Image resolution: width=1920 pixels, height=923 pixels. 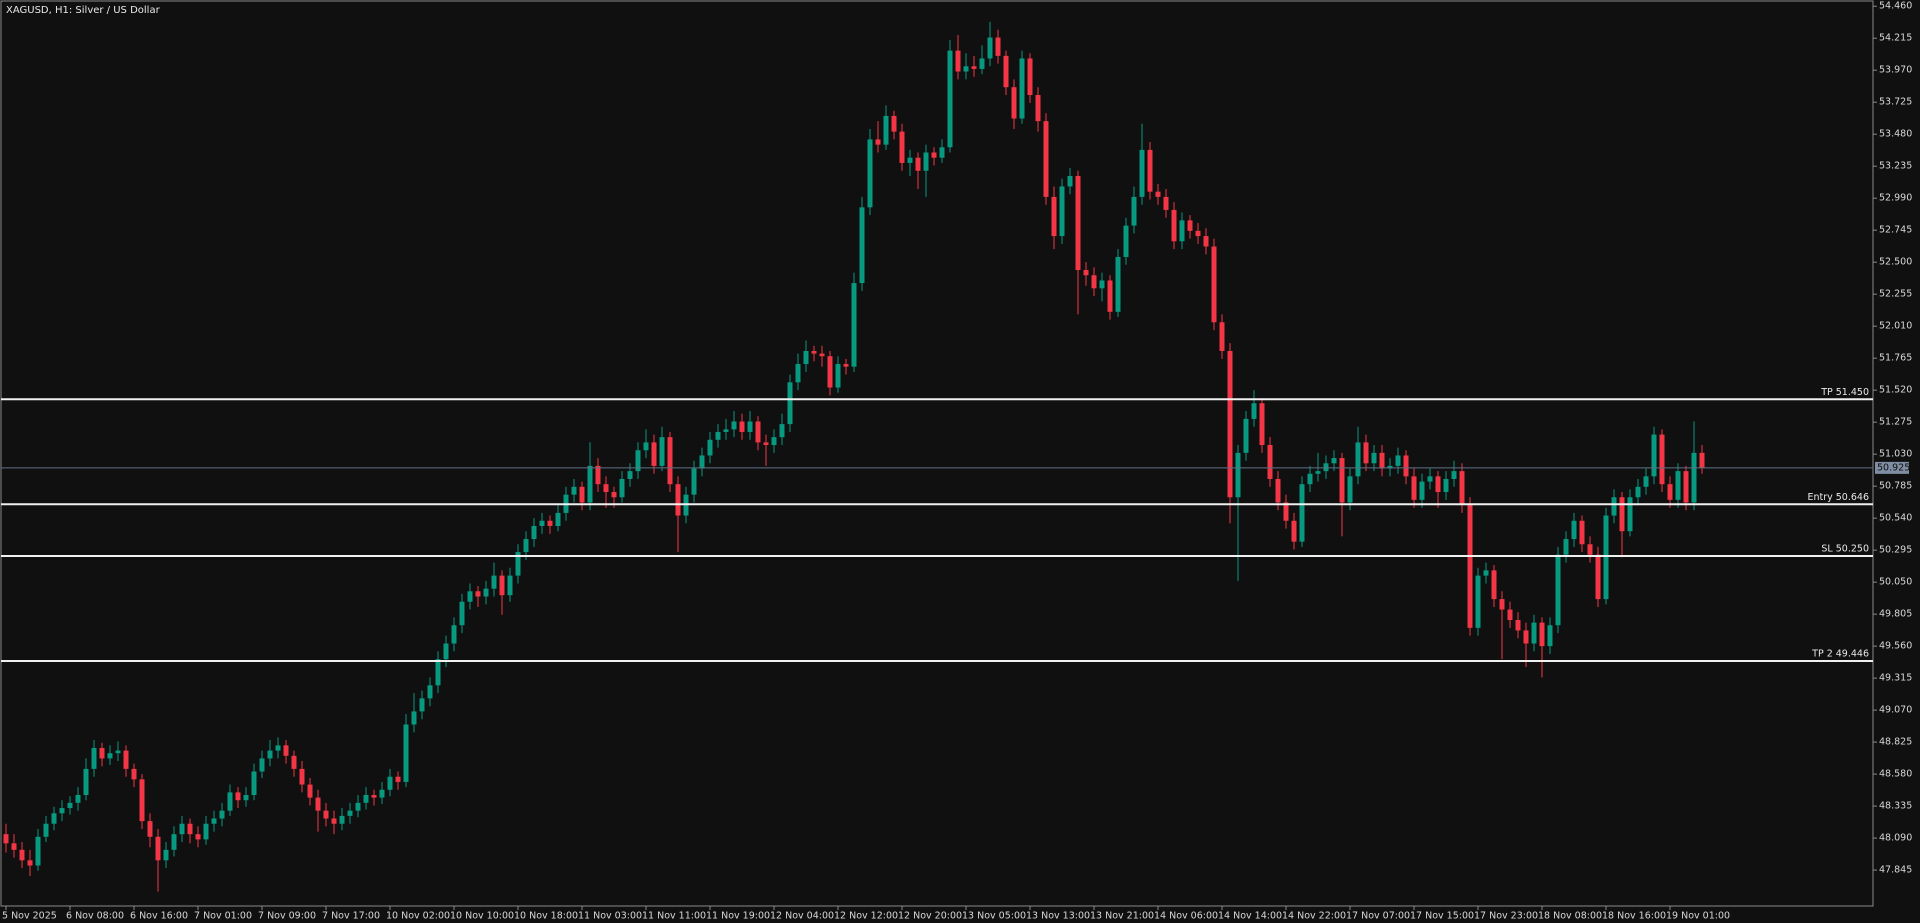 I want to click on x-tick-label: 7 Nov 01:00, so click(x=223, y=916).